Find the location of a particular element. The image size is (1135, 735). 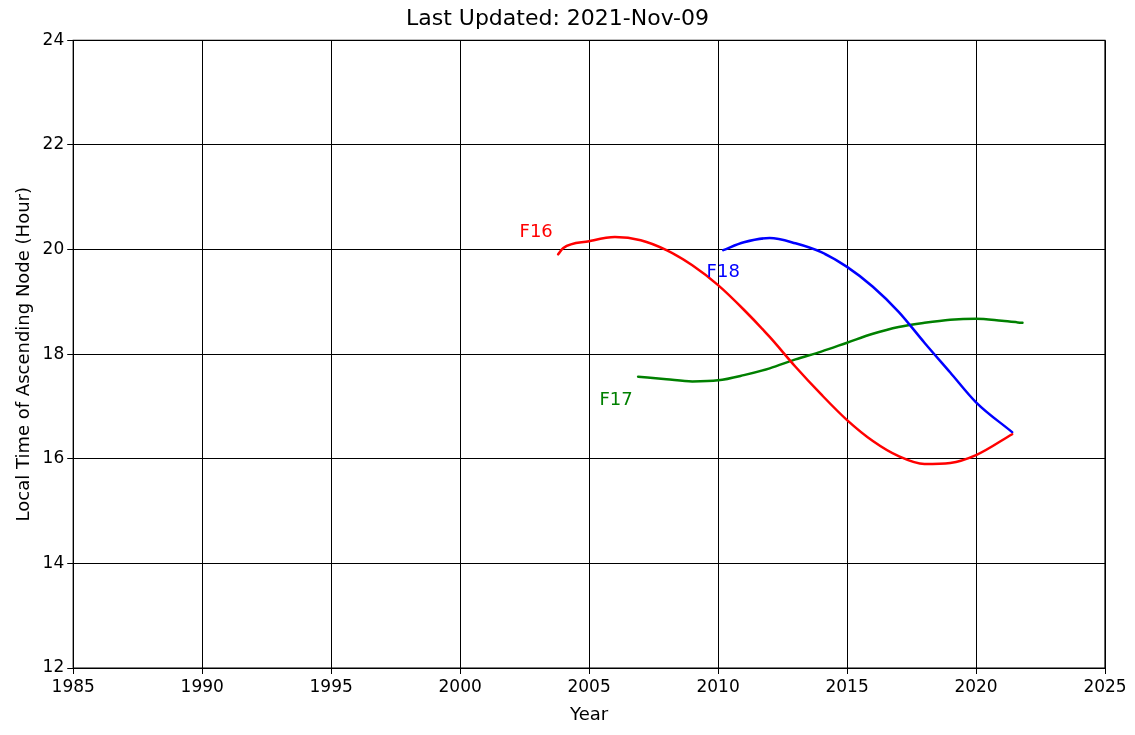

y-tick-label: 22 is located at coordinates (53, 143).